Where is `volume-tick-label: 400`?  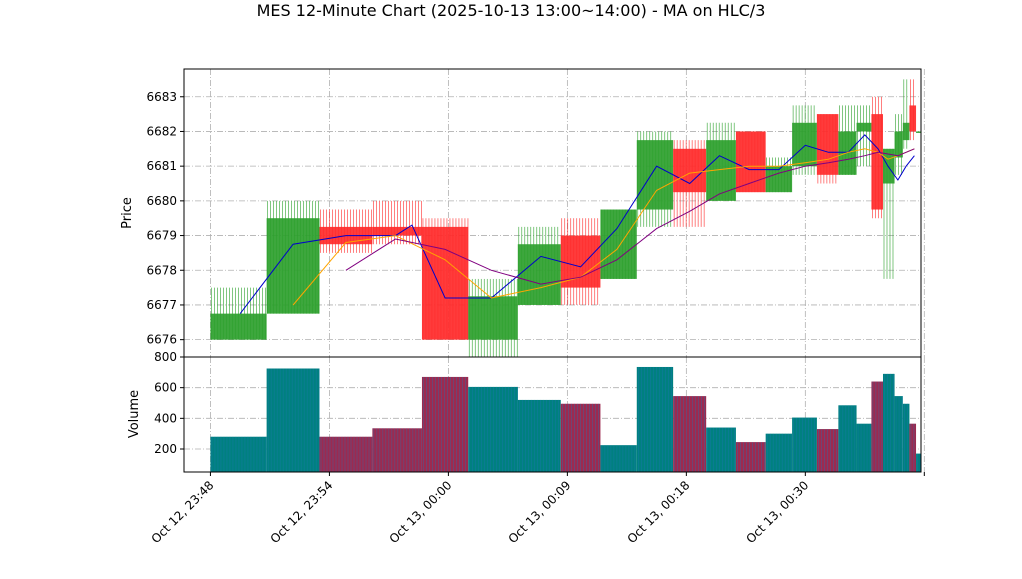
volume-tick-label: 400 is located at coordinates (165, 418).